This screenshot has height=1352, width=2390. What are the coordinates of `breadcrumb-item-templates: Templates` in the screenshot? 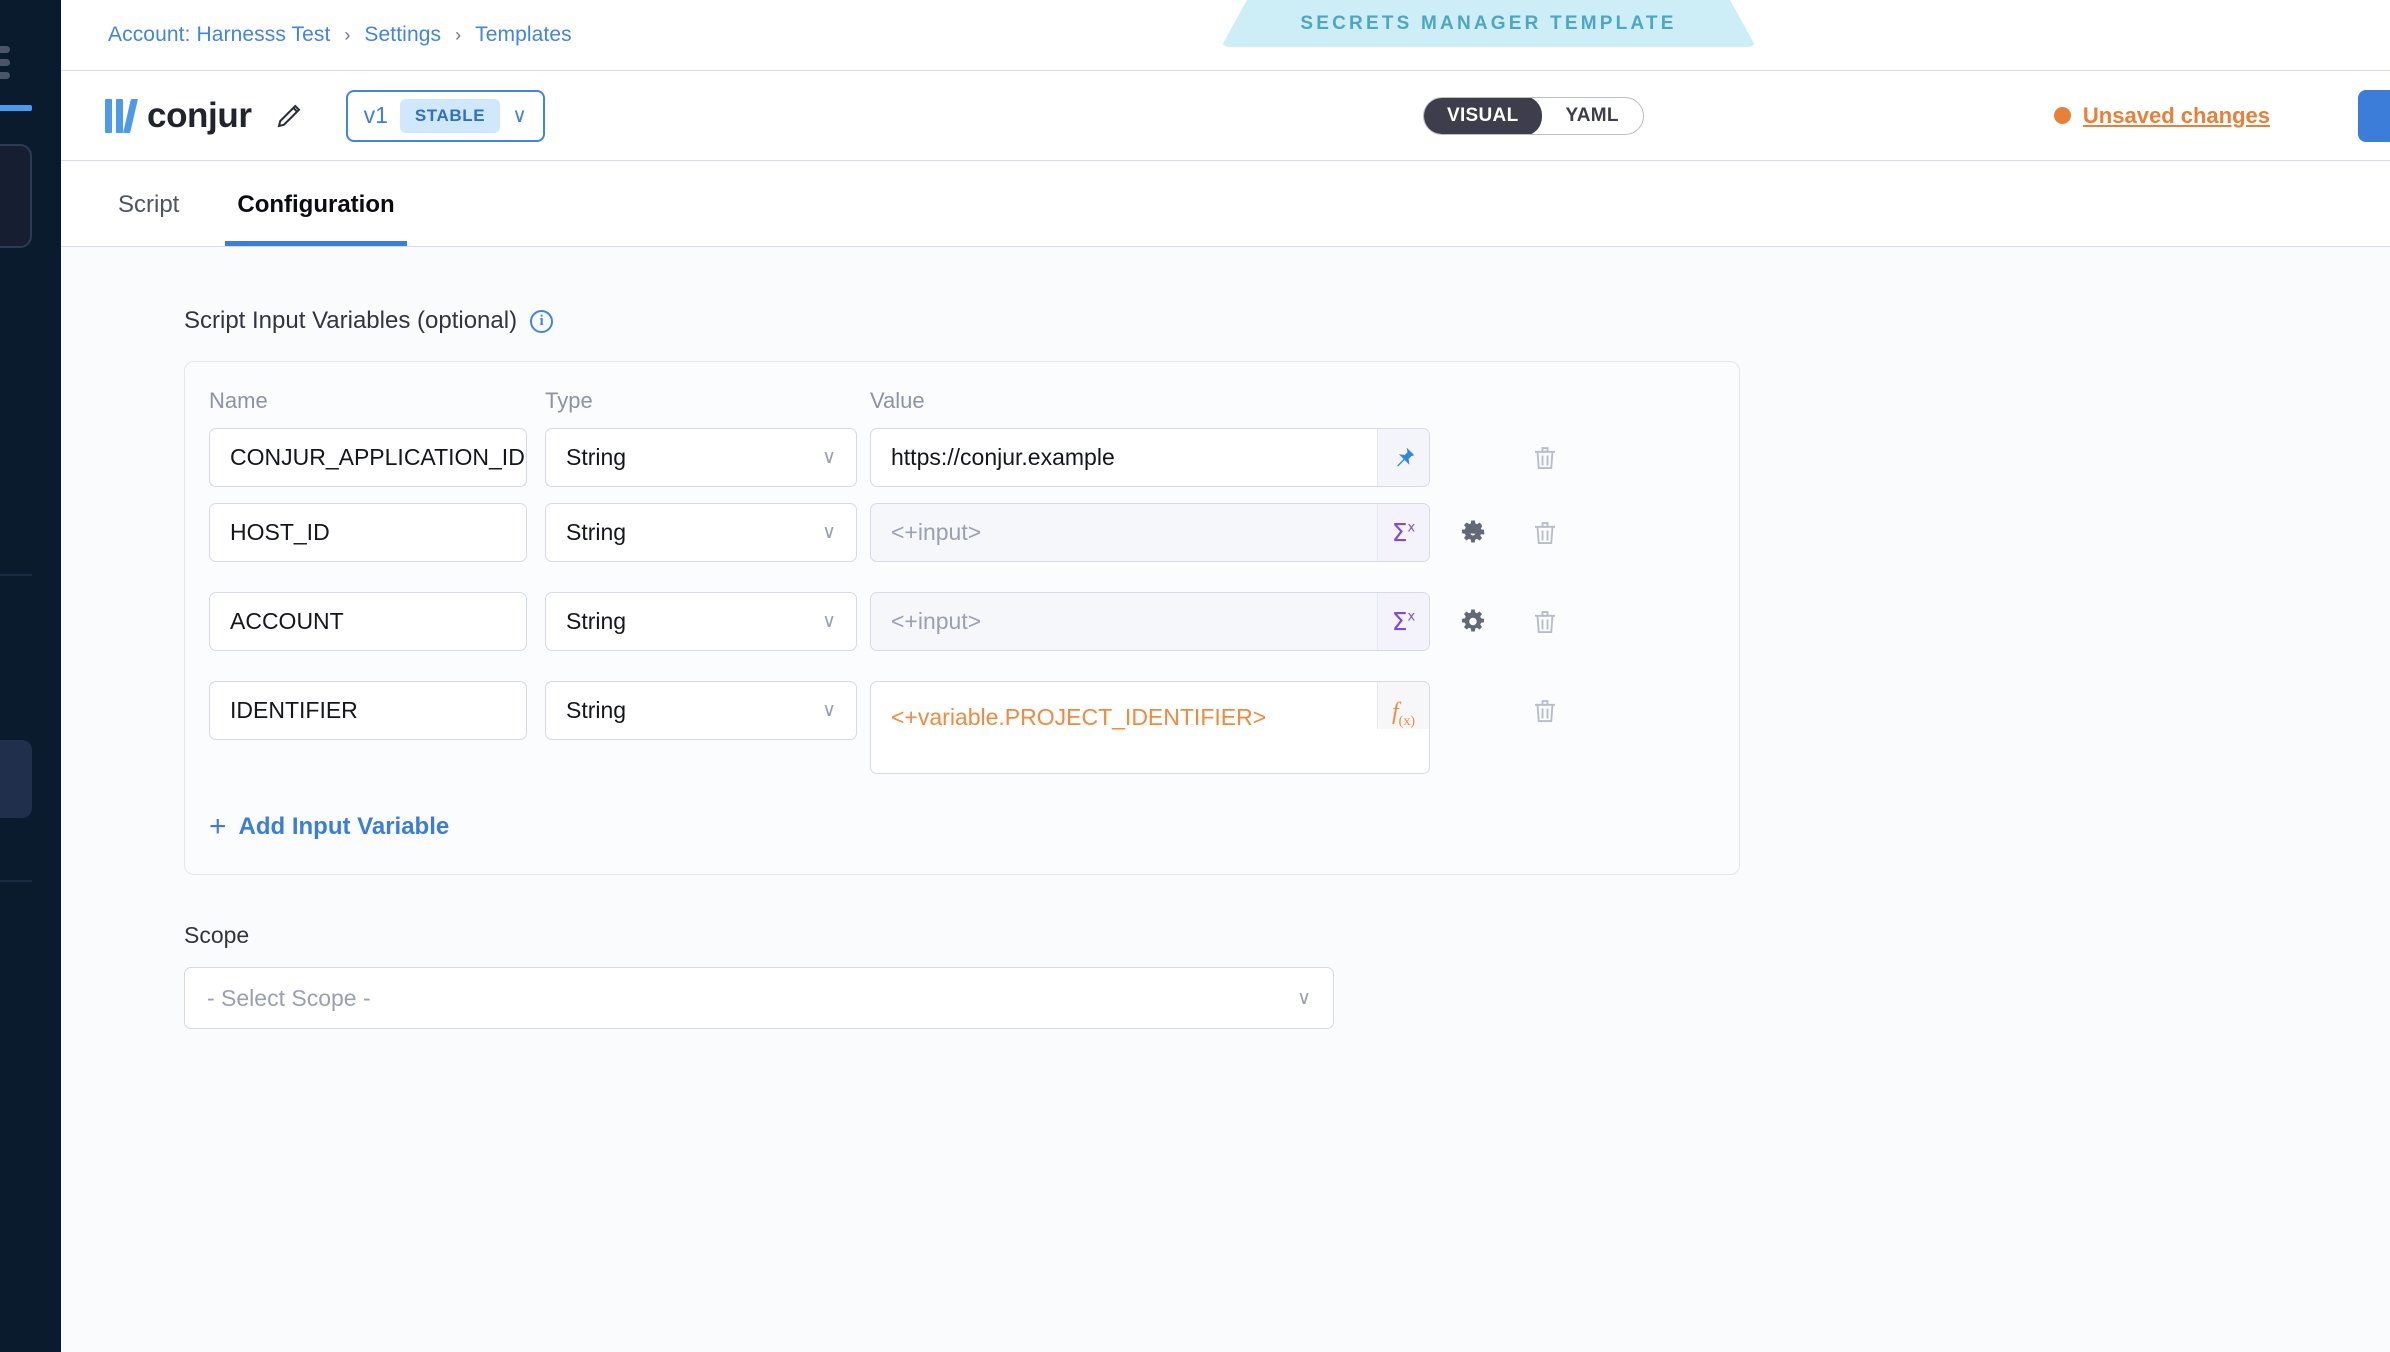 It's located at (523, 34).